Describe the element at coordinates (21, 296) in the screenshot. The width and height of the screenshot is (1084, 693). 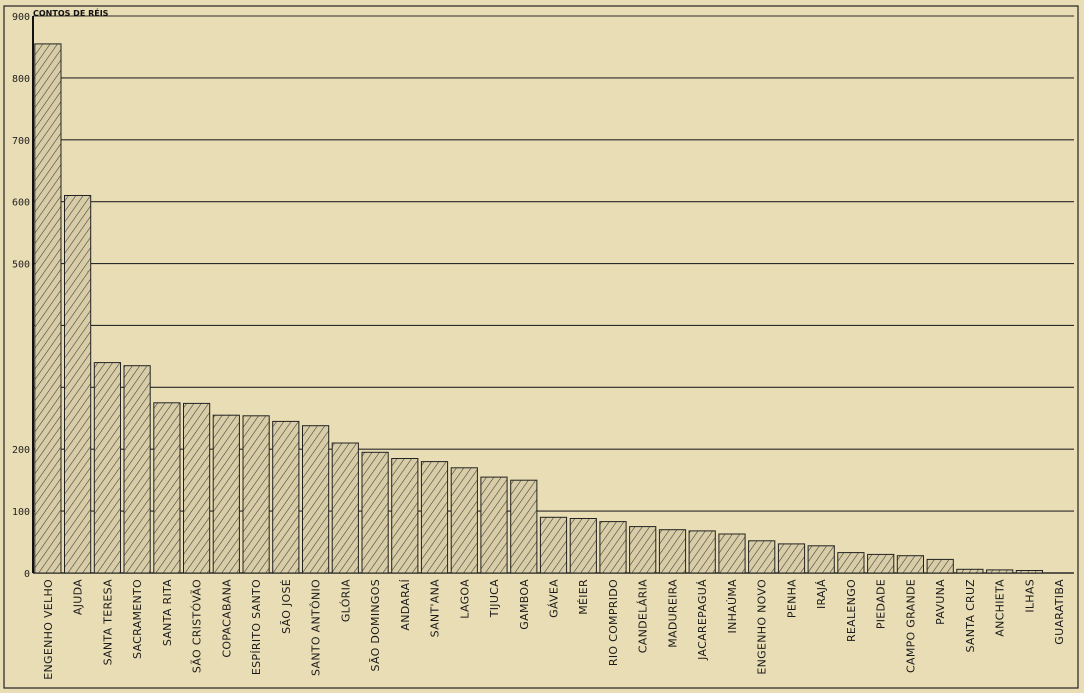
I see `y-axis: 0 100 200 500 600 700 800 900` at that location.